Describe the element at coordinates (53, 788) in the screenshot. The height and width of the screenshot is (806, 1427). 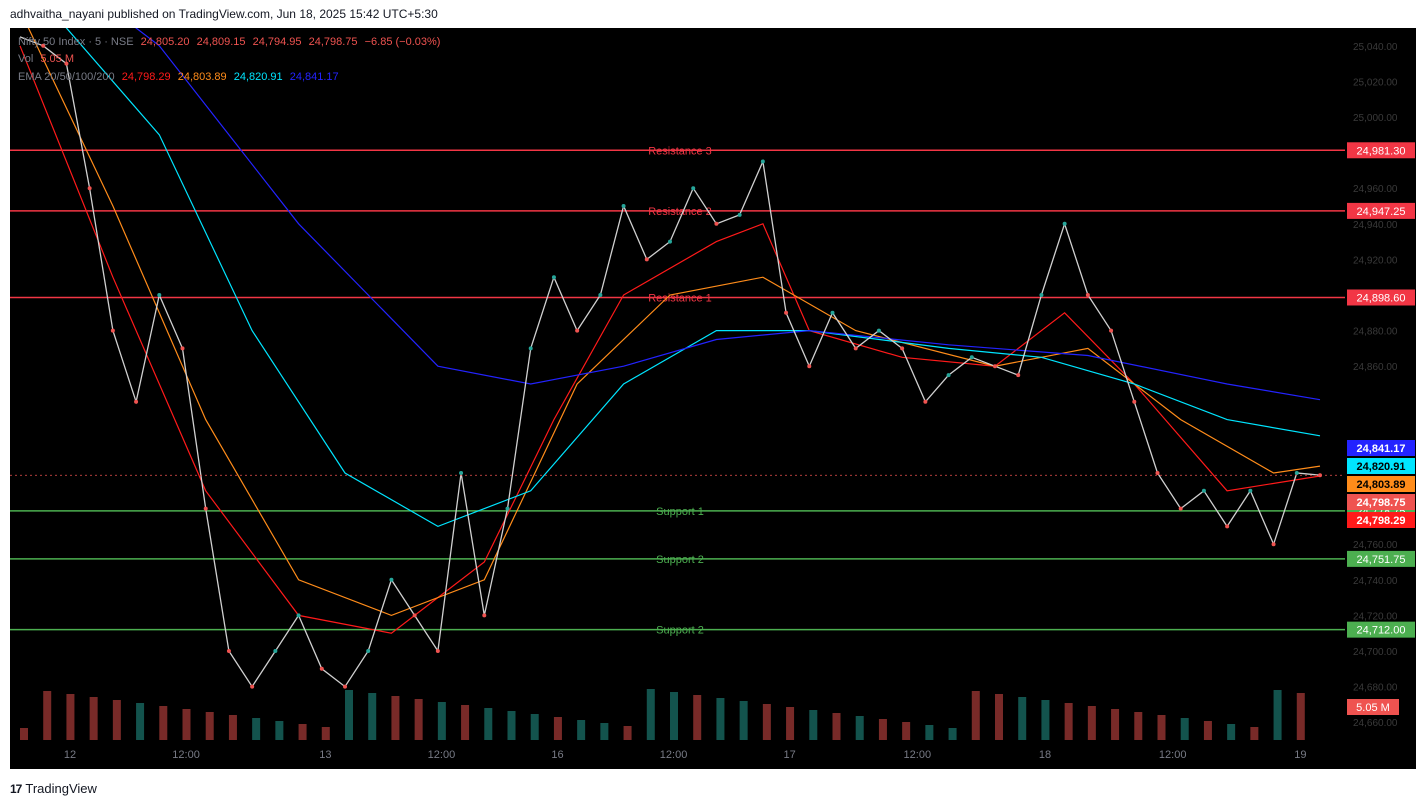
I see `footer-brand: 17 TradingView` at that location.